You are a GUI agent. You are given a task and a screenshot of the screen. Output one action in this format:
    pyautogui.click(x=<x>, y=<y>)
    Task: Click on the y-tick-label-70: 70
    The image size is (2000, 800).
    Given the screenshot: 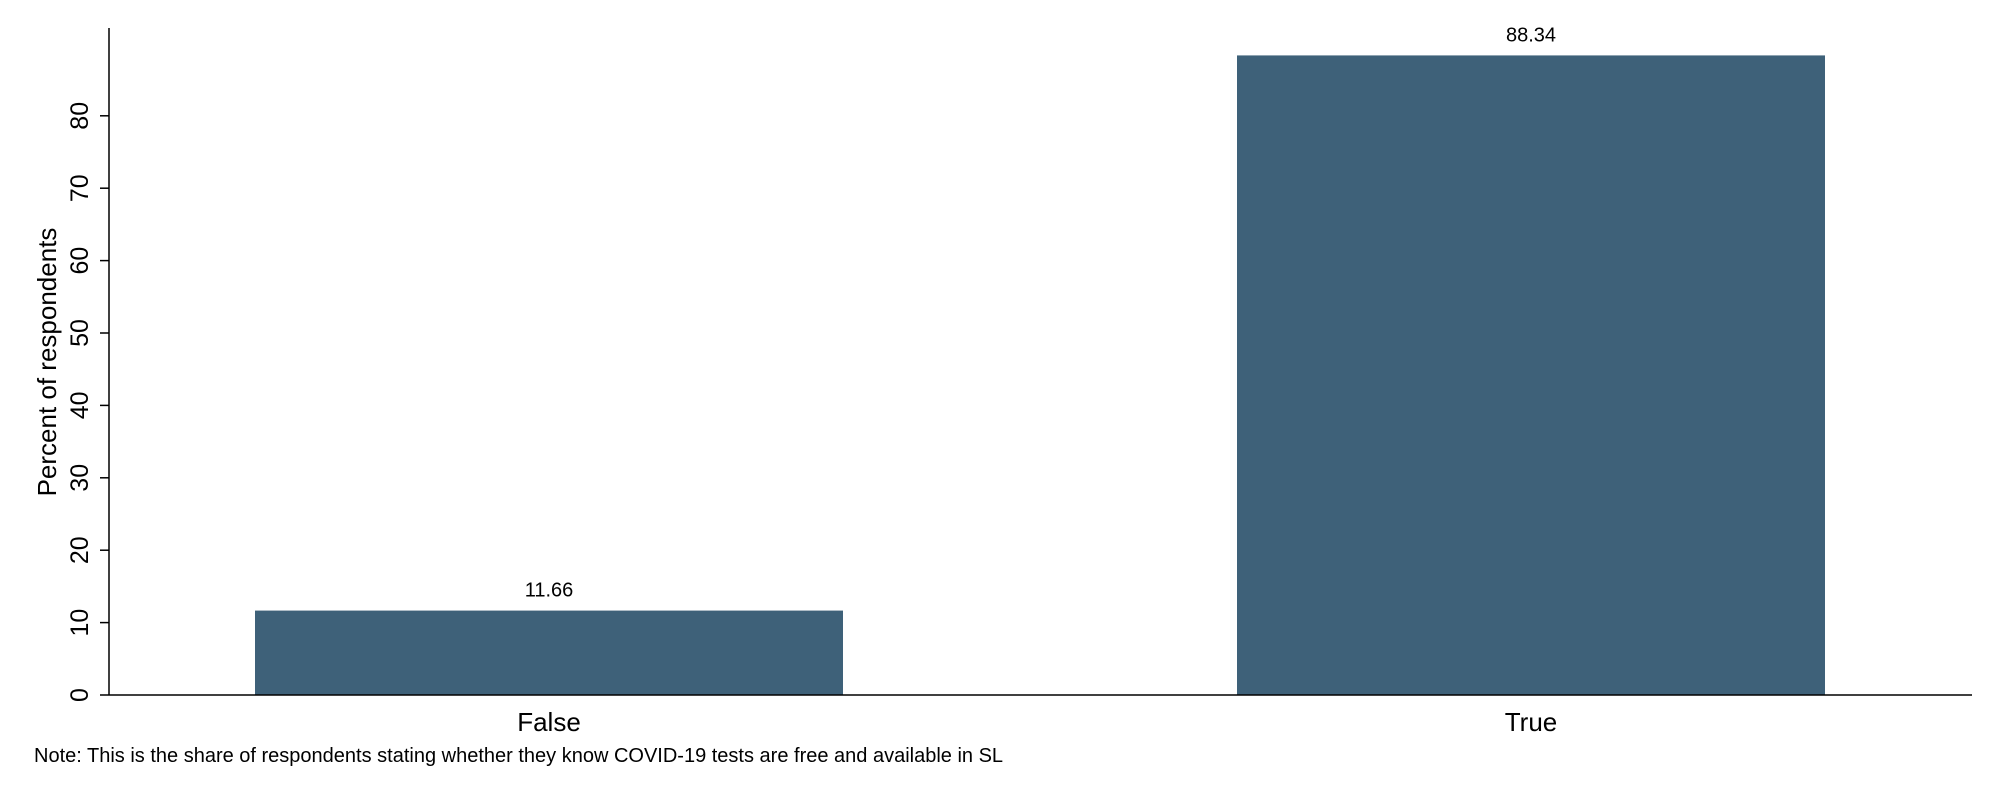 What is the action you would take?
    pyautogui.click(x=80, y=188)
    